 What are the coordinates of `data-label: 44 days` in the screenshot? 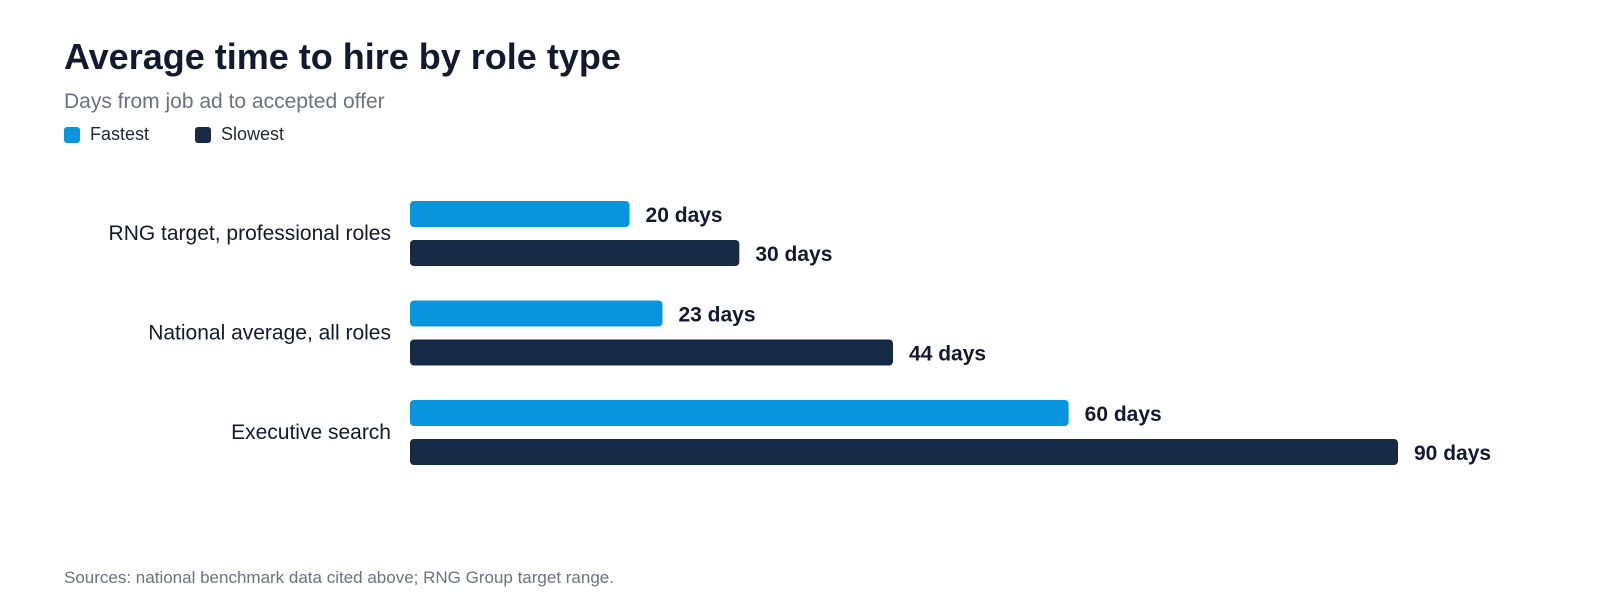 It's located at (947, 354).